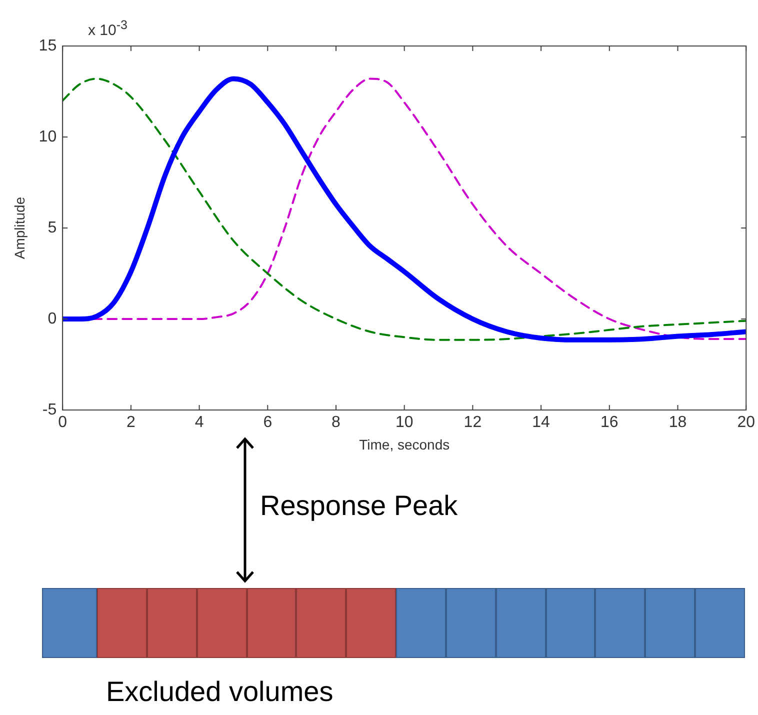 This screenshot has height=715, width=758. What do you see at coordinates (267, 423) in the screenshot?
I see `x-tick-label: 6` at bounding box center [267, 423].